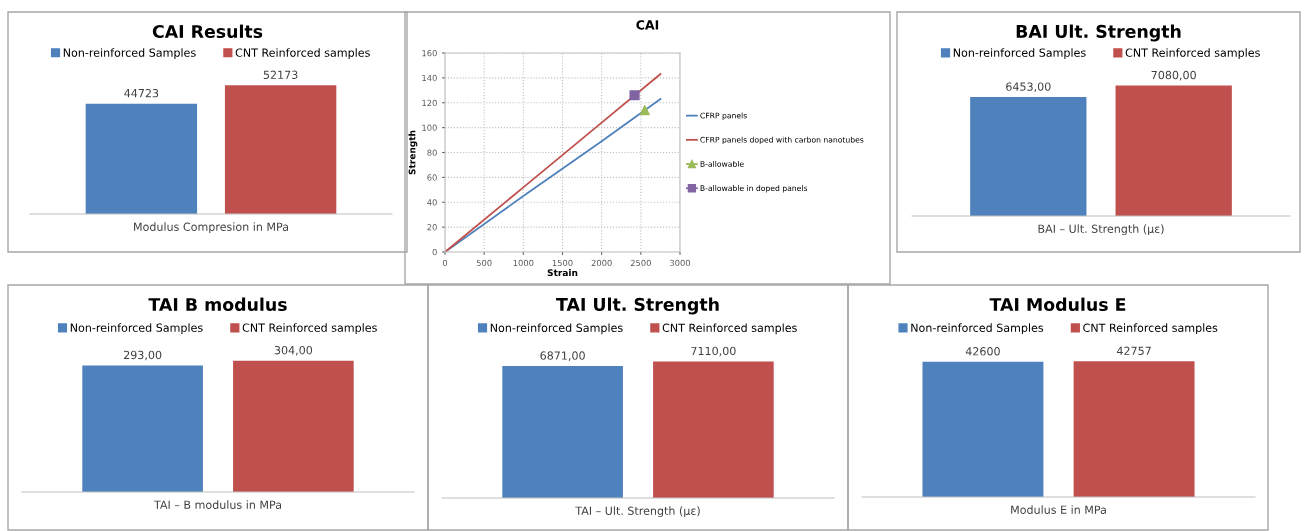  I want to click on x-tick-label: 500, so click(484, 263).